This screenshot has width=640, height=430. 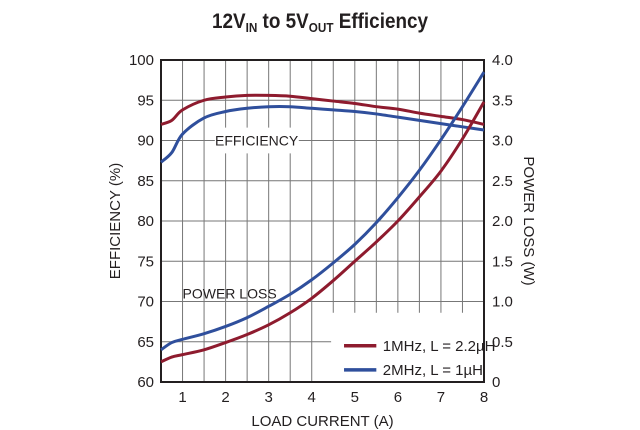 What do you see at coordinates (398, 397) in the screenshot?
I see `x-tick-label: 6` at bounding box center [398, 397].